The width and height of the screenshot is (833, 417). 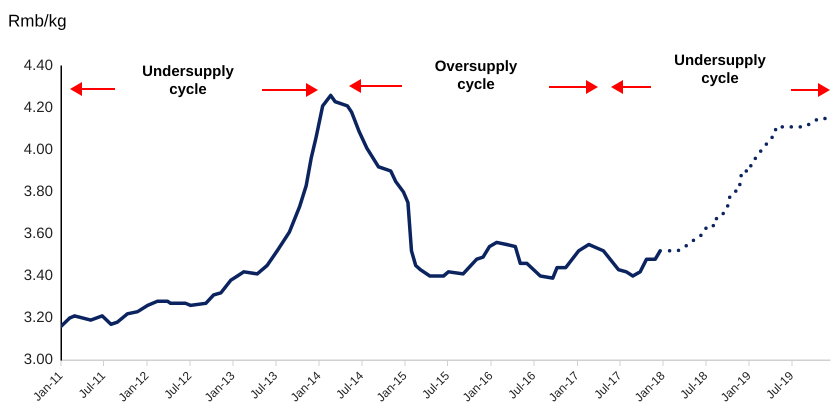 I want to click on y-axis-title: Rmb/kg, so click(x=37, y=21).